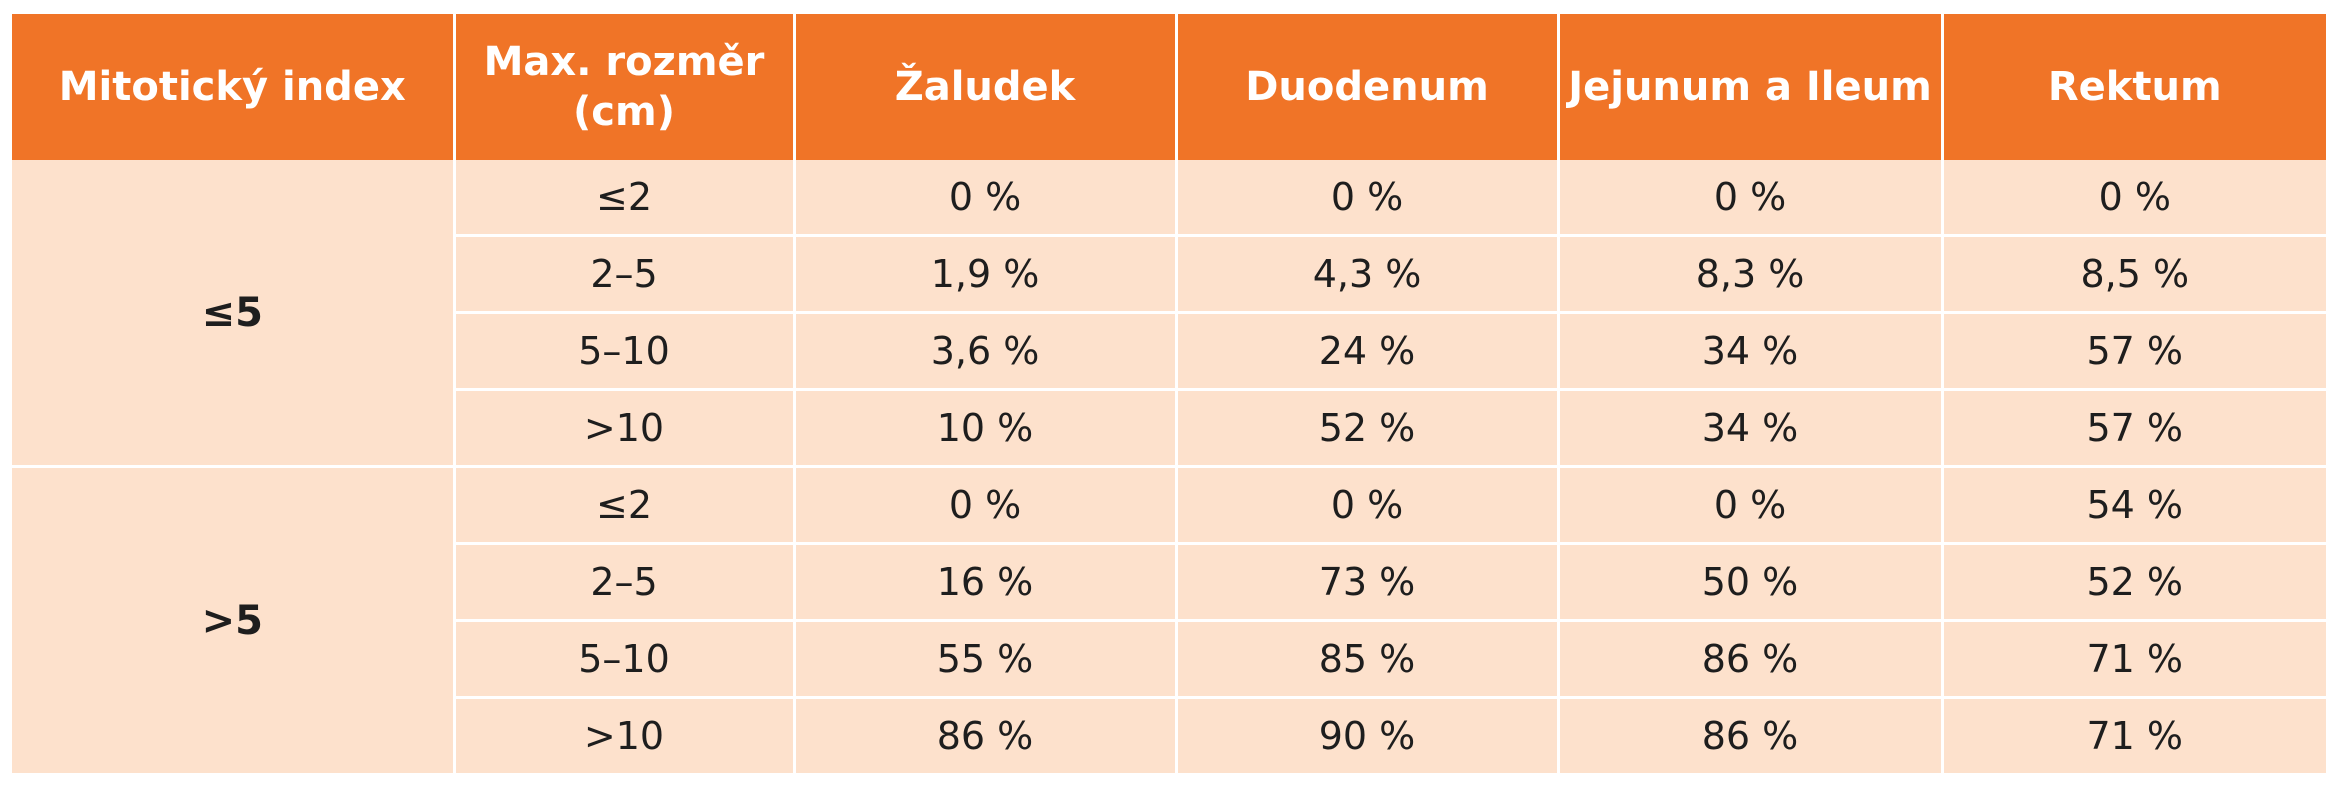 The image size is (2338, 800). What do you see at coordinates (986, 274) in the screenshot?
I see `zaludek-cell: 1,9 %` at bounding box center [986, 274].